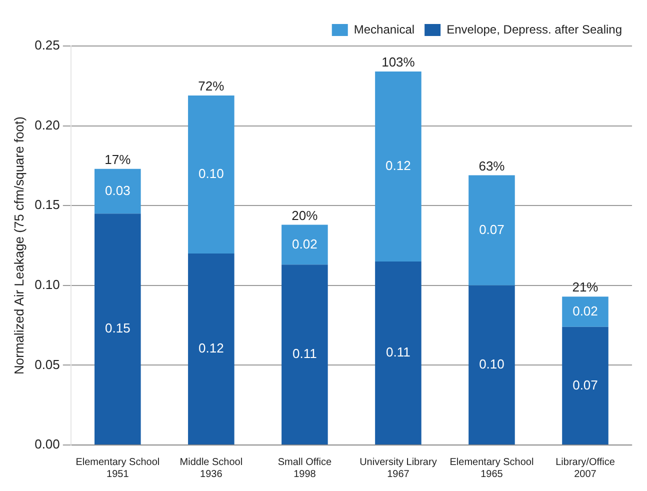  Describe the element at coordinates (211, 468) in the screenshot. I see `x-tick-label: Middle School 1936` at that location.